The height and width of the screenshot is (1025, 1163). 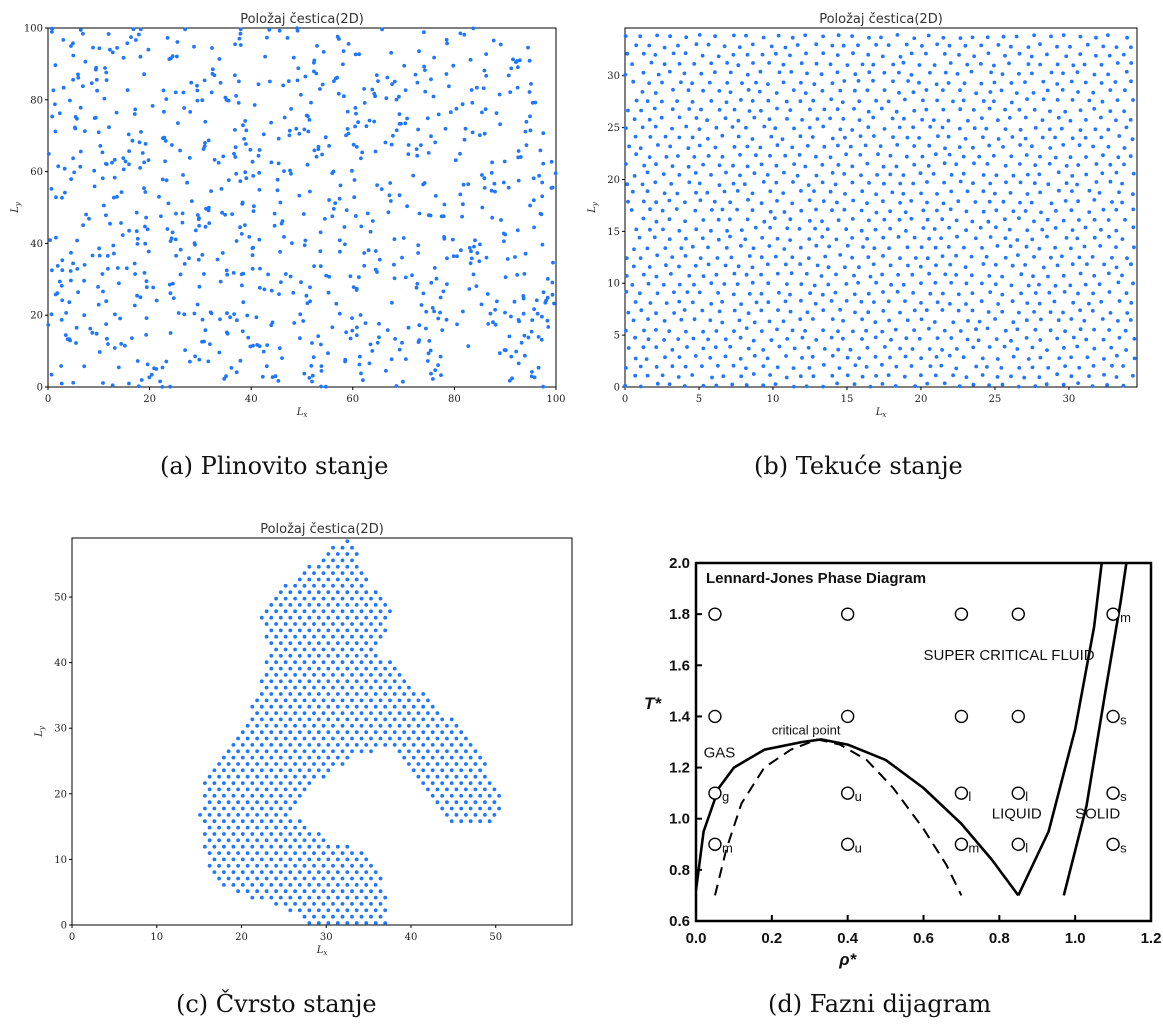 I want to click on y-tick-label: 20, so click(x=613, y=180).